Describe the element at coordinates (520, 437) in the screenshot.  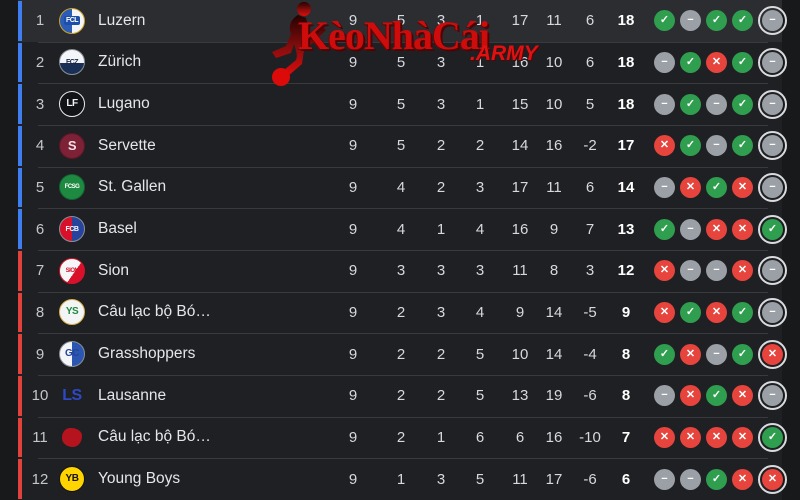
I see `stat-goals-for: 6` at that location.